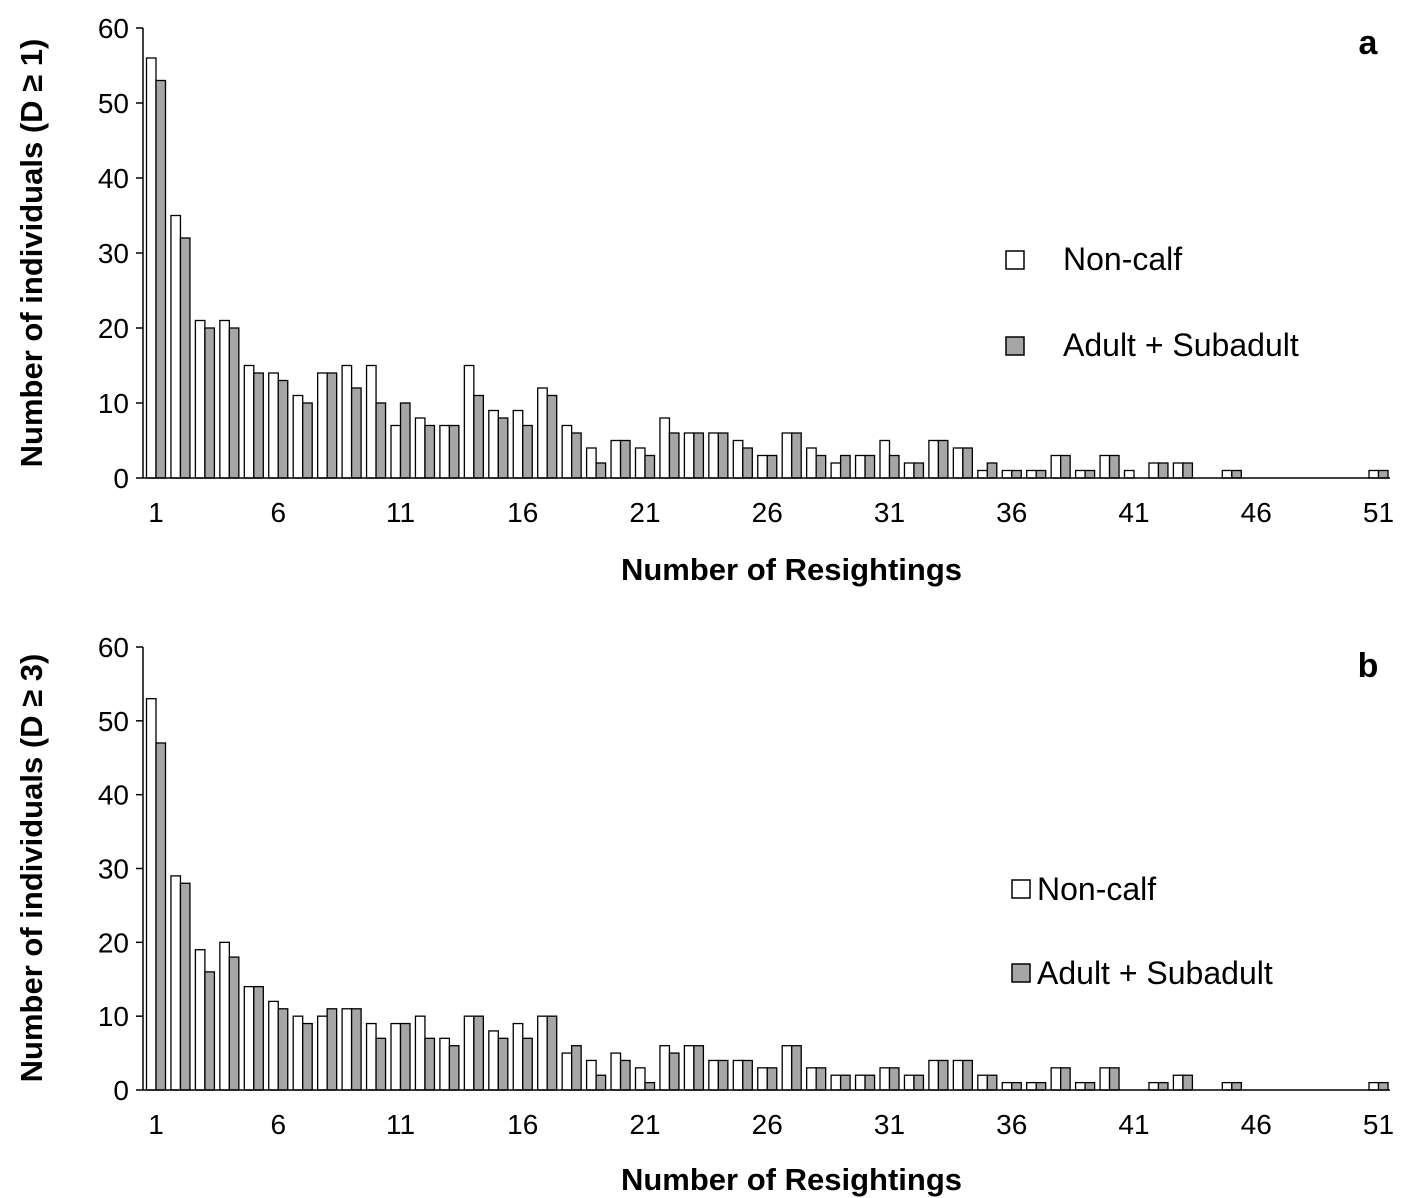  Describe the element at coordinates (1122, 259) in the screenshot. I see `legend-label-non-calf: Non-calf` at that location.